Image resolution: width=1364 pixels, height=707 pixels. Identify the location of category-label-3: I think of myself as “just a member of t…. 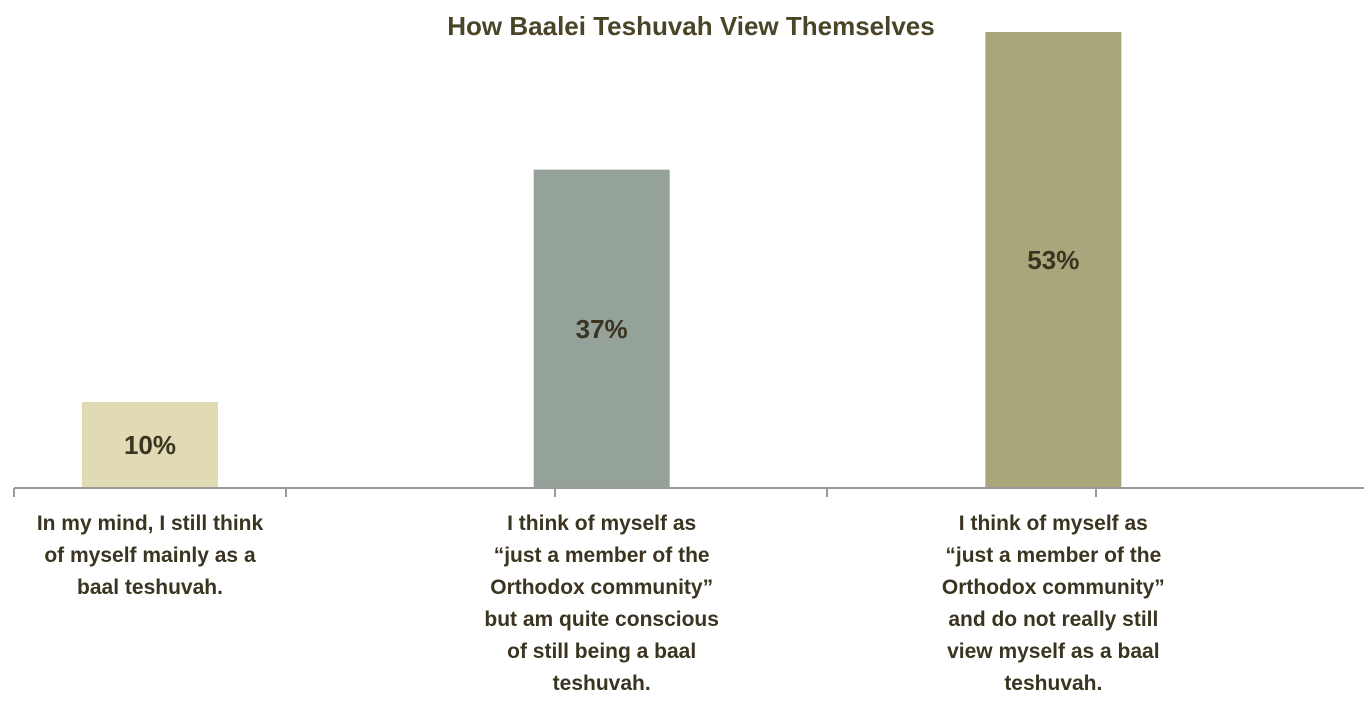
(1053, 603).